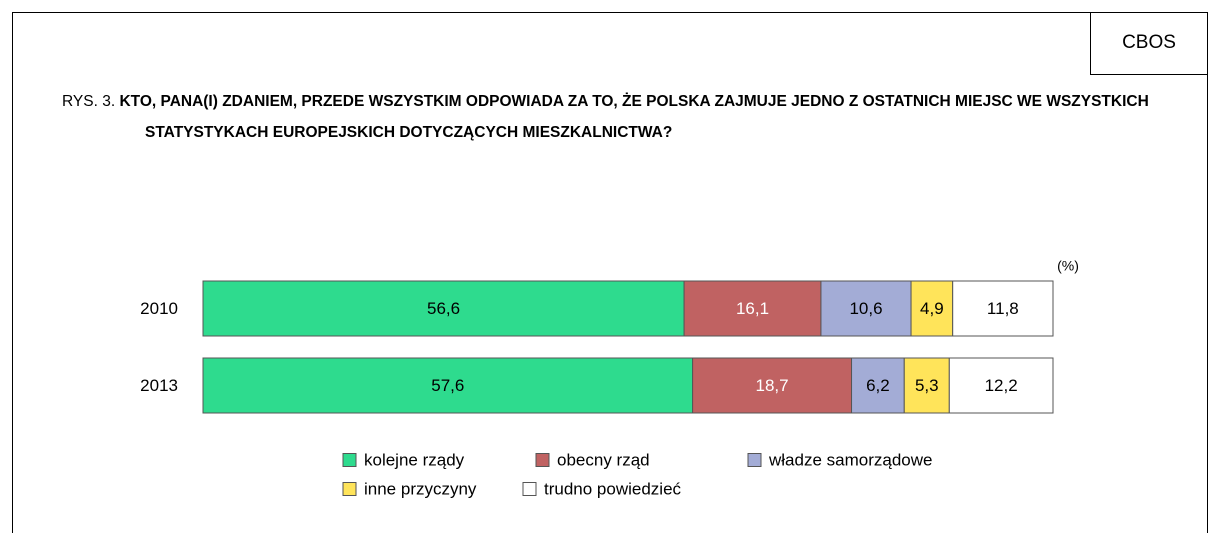  I want to click on data-label: 12,2, so click(1001, 385).